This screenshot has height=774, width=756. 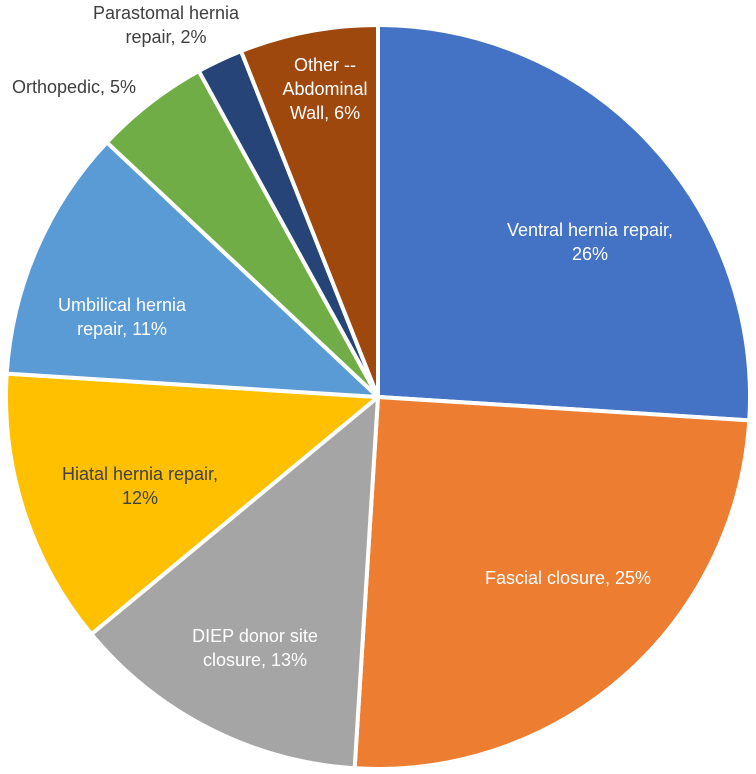 What do you see at coordinates (325, 65) in the screenshot?
I see `slice-label-line: Other --` at bounding box center [325, 65].